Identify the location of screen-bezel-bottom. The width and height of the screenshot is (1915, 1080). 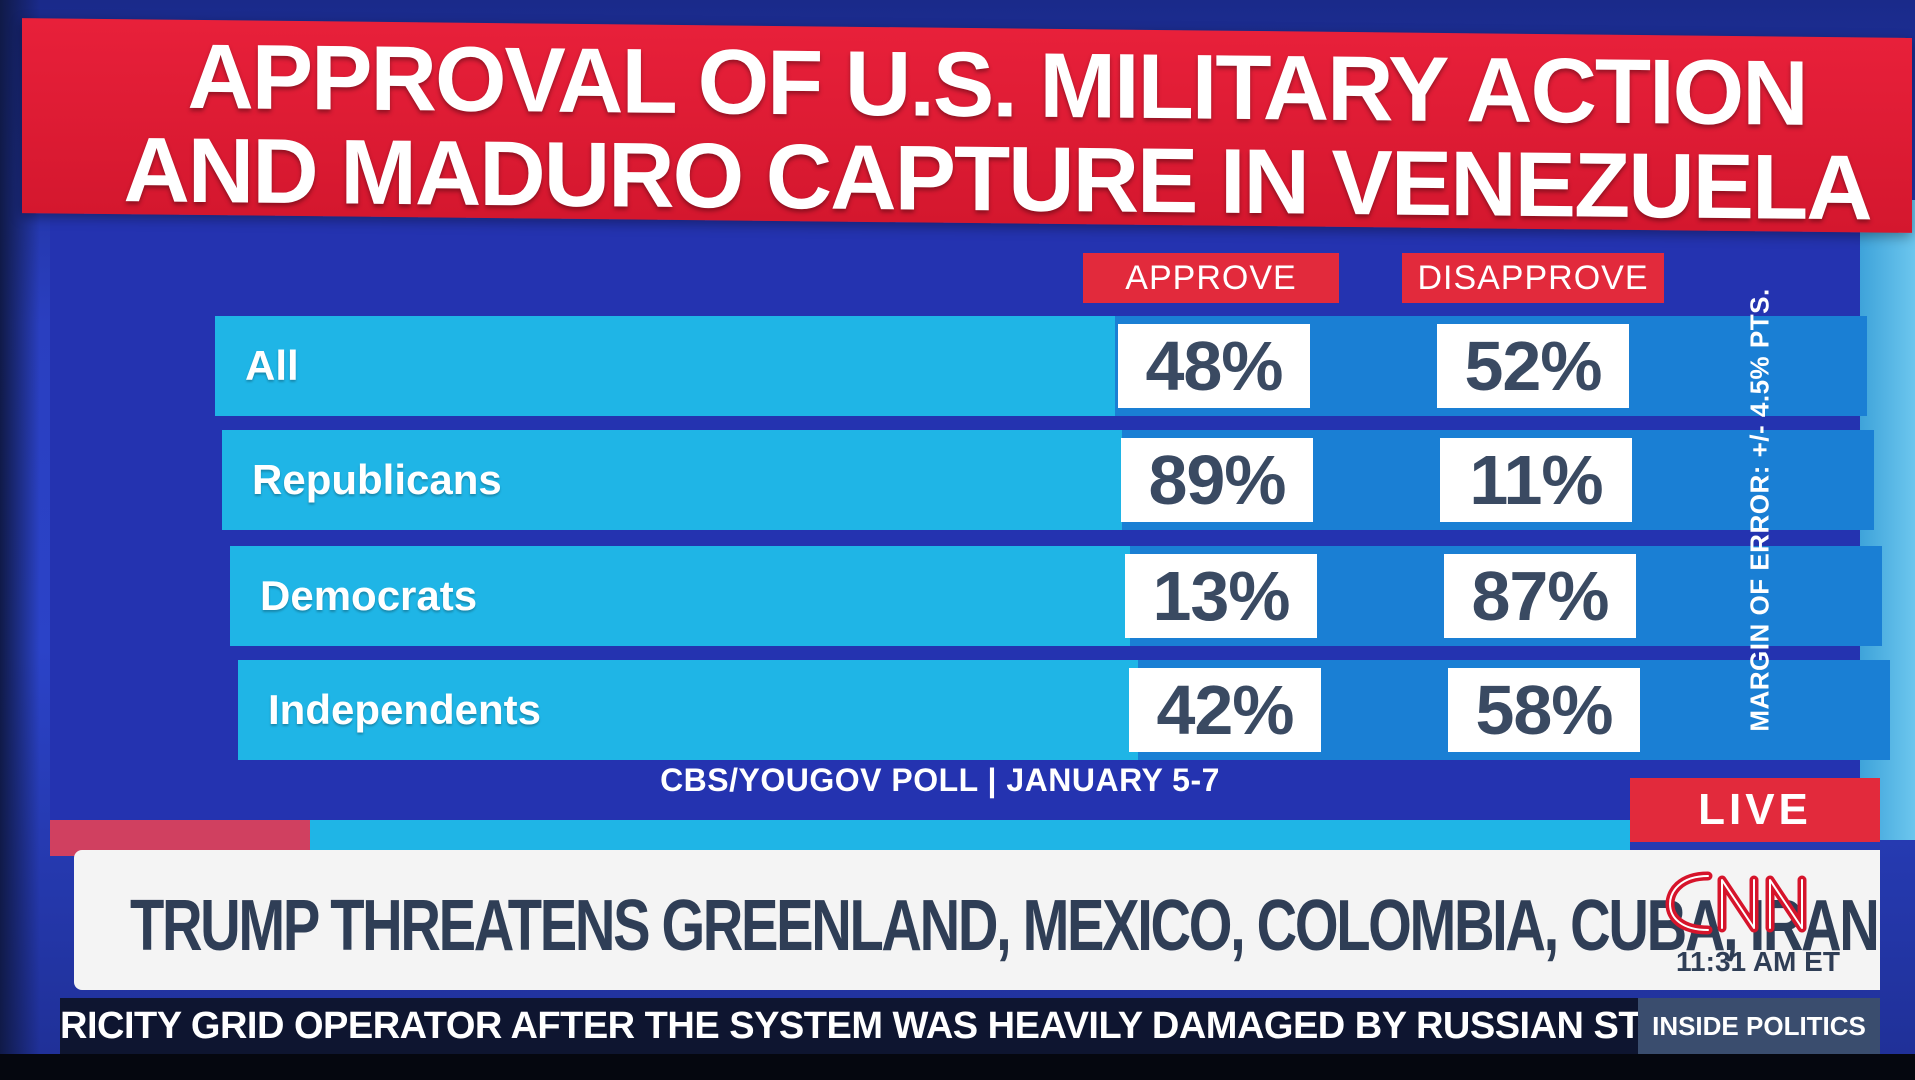
(957, 1067).